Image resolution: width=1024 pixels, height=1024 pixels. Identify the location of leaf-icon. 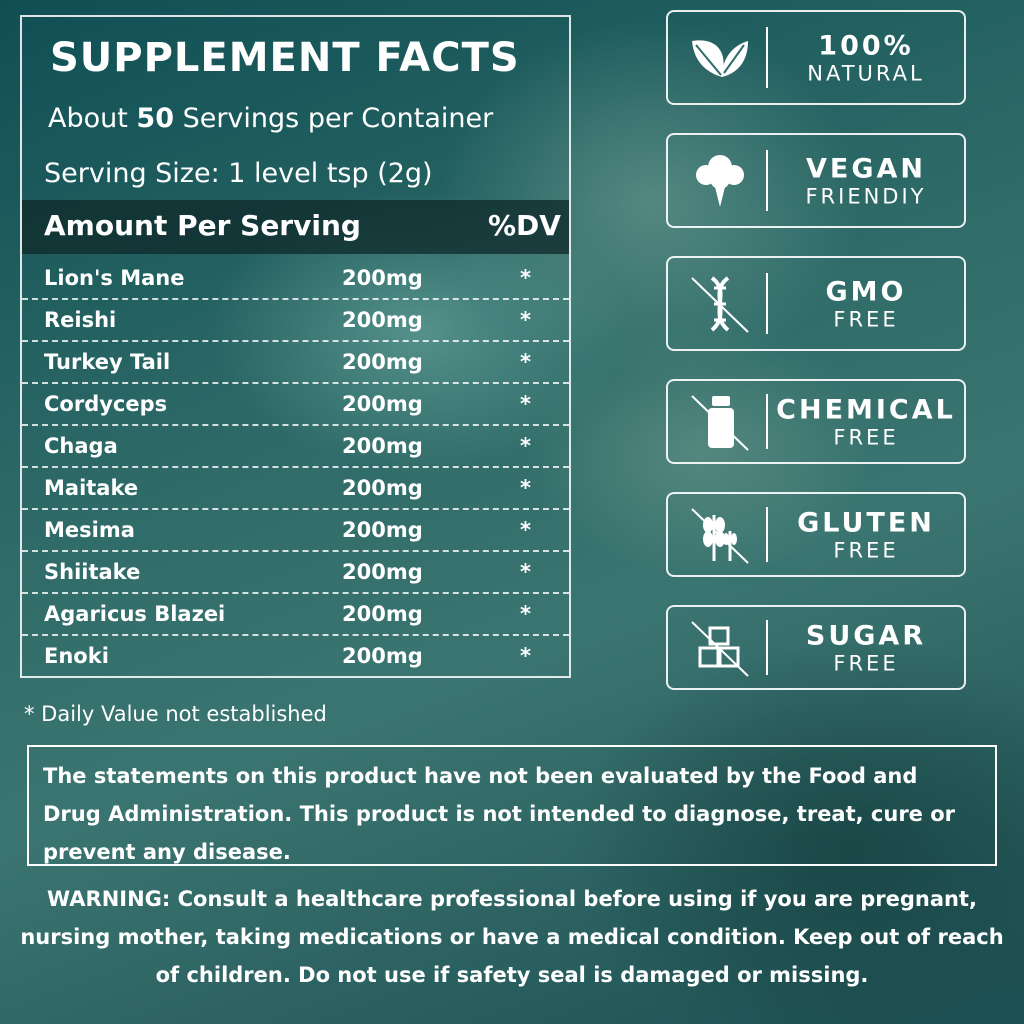
(720, 58).